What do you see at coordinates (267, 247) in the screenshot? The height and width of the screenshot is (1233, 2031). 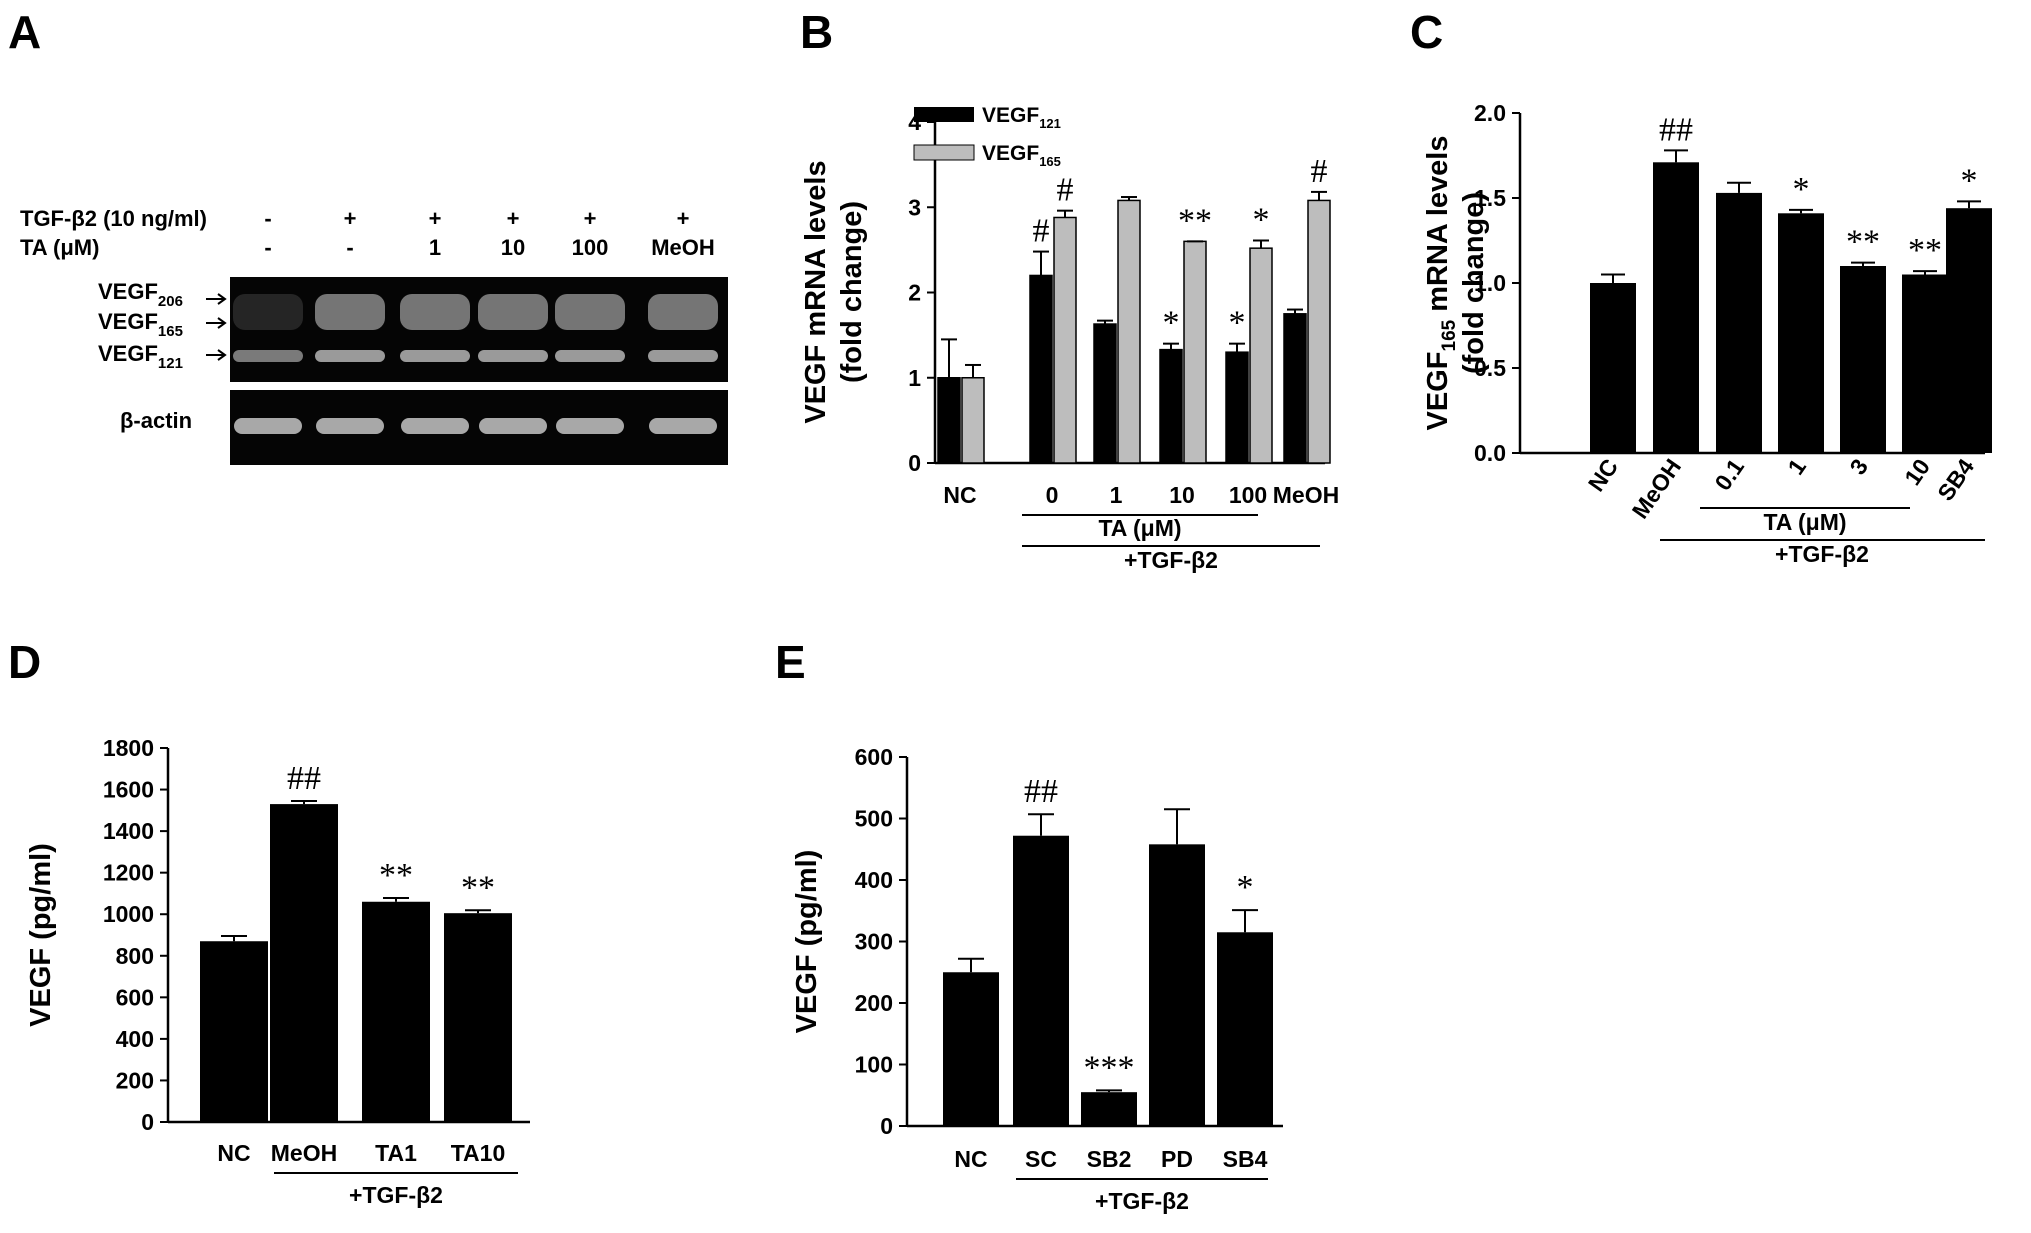 I see `gel-row2-value: -` at bounding box center [267, 247].